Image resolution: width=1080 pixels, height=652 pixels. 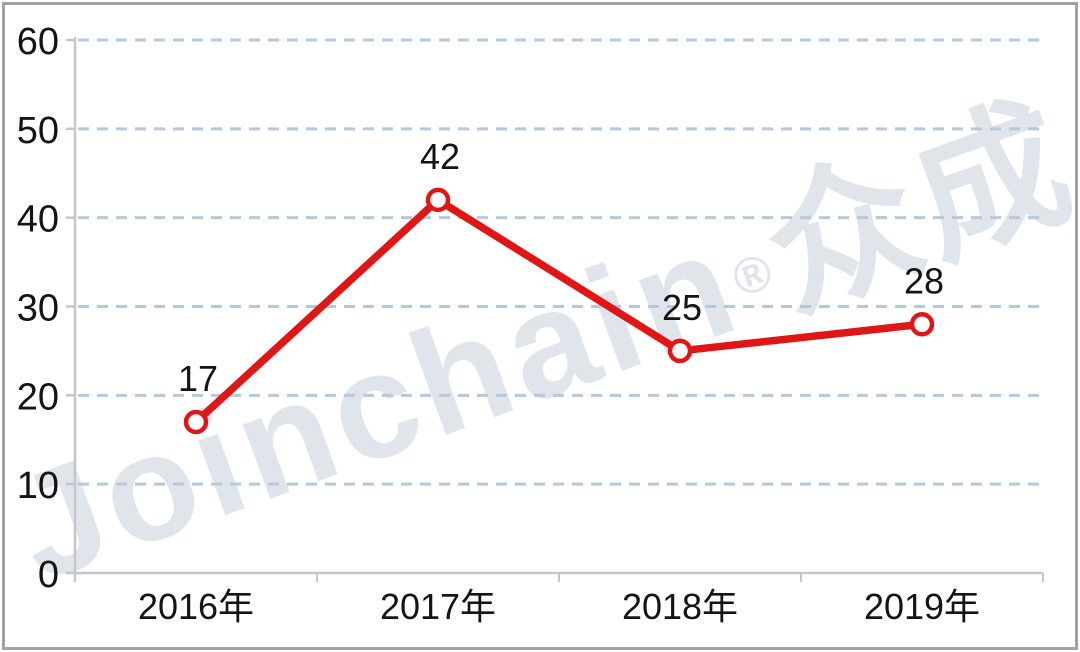 What do you see at coordinates (680, 351) in the screenshot?
I see `data-point-2018年` at bounding box center [680, 351].